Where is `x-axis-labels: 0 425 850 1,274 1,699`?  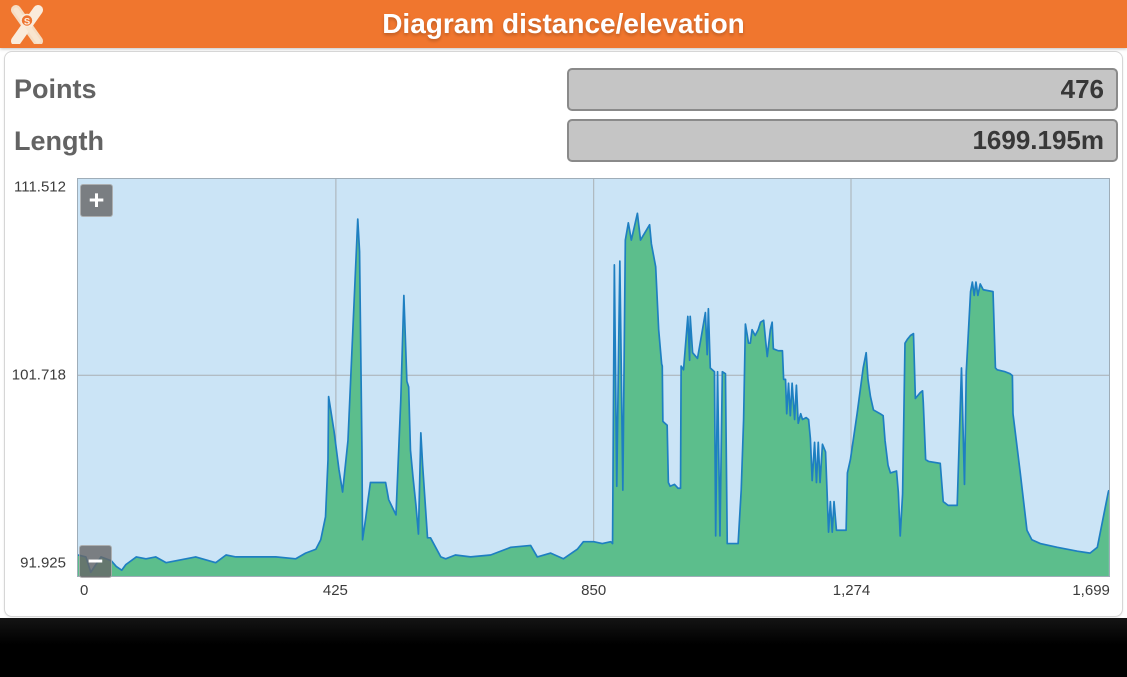
x-axis-labels: 0 425 850 1,274 1,699 is located at coordinates (593, 592).